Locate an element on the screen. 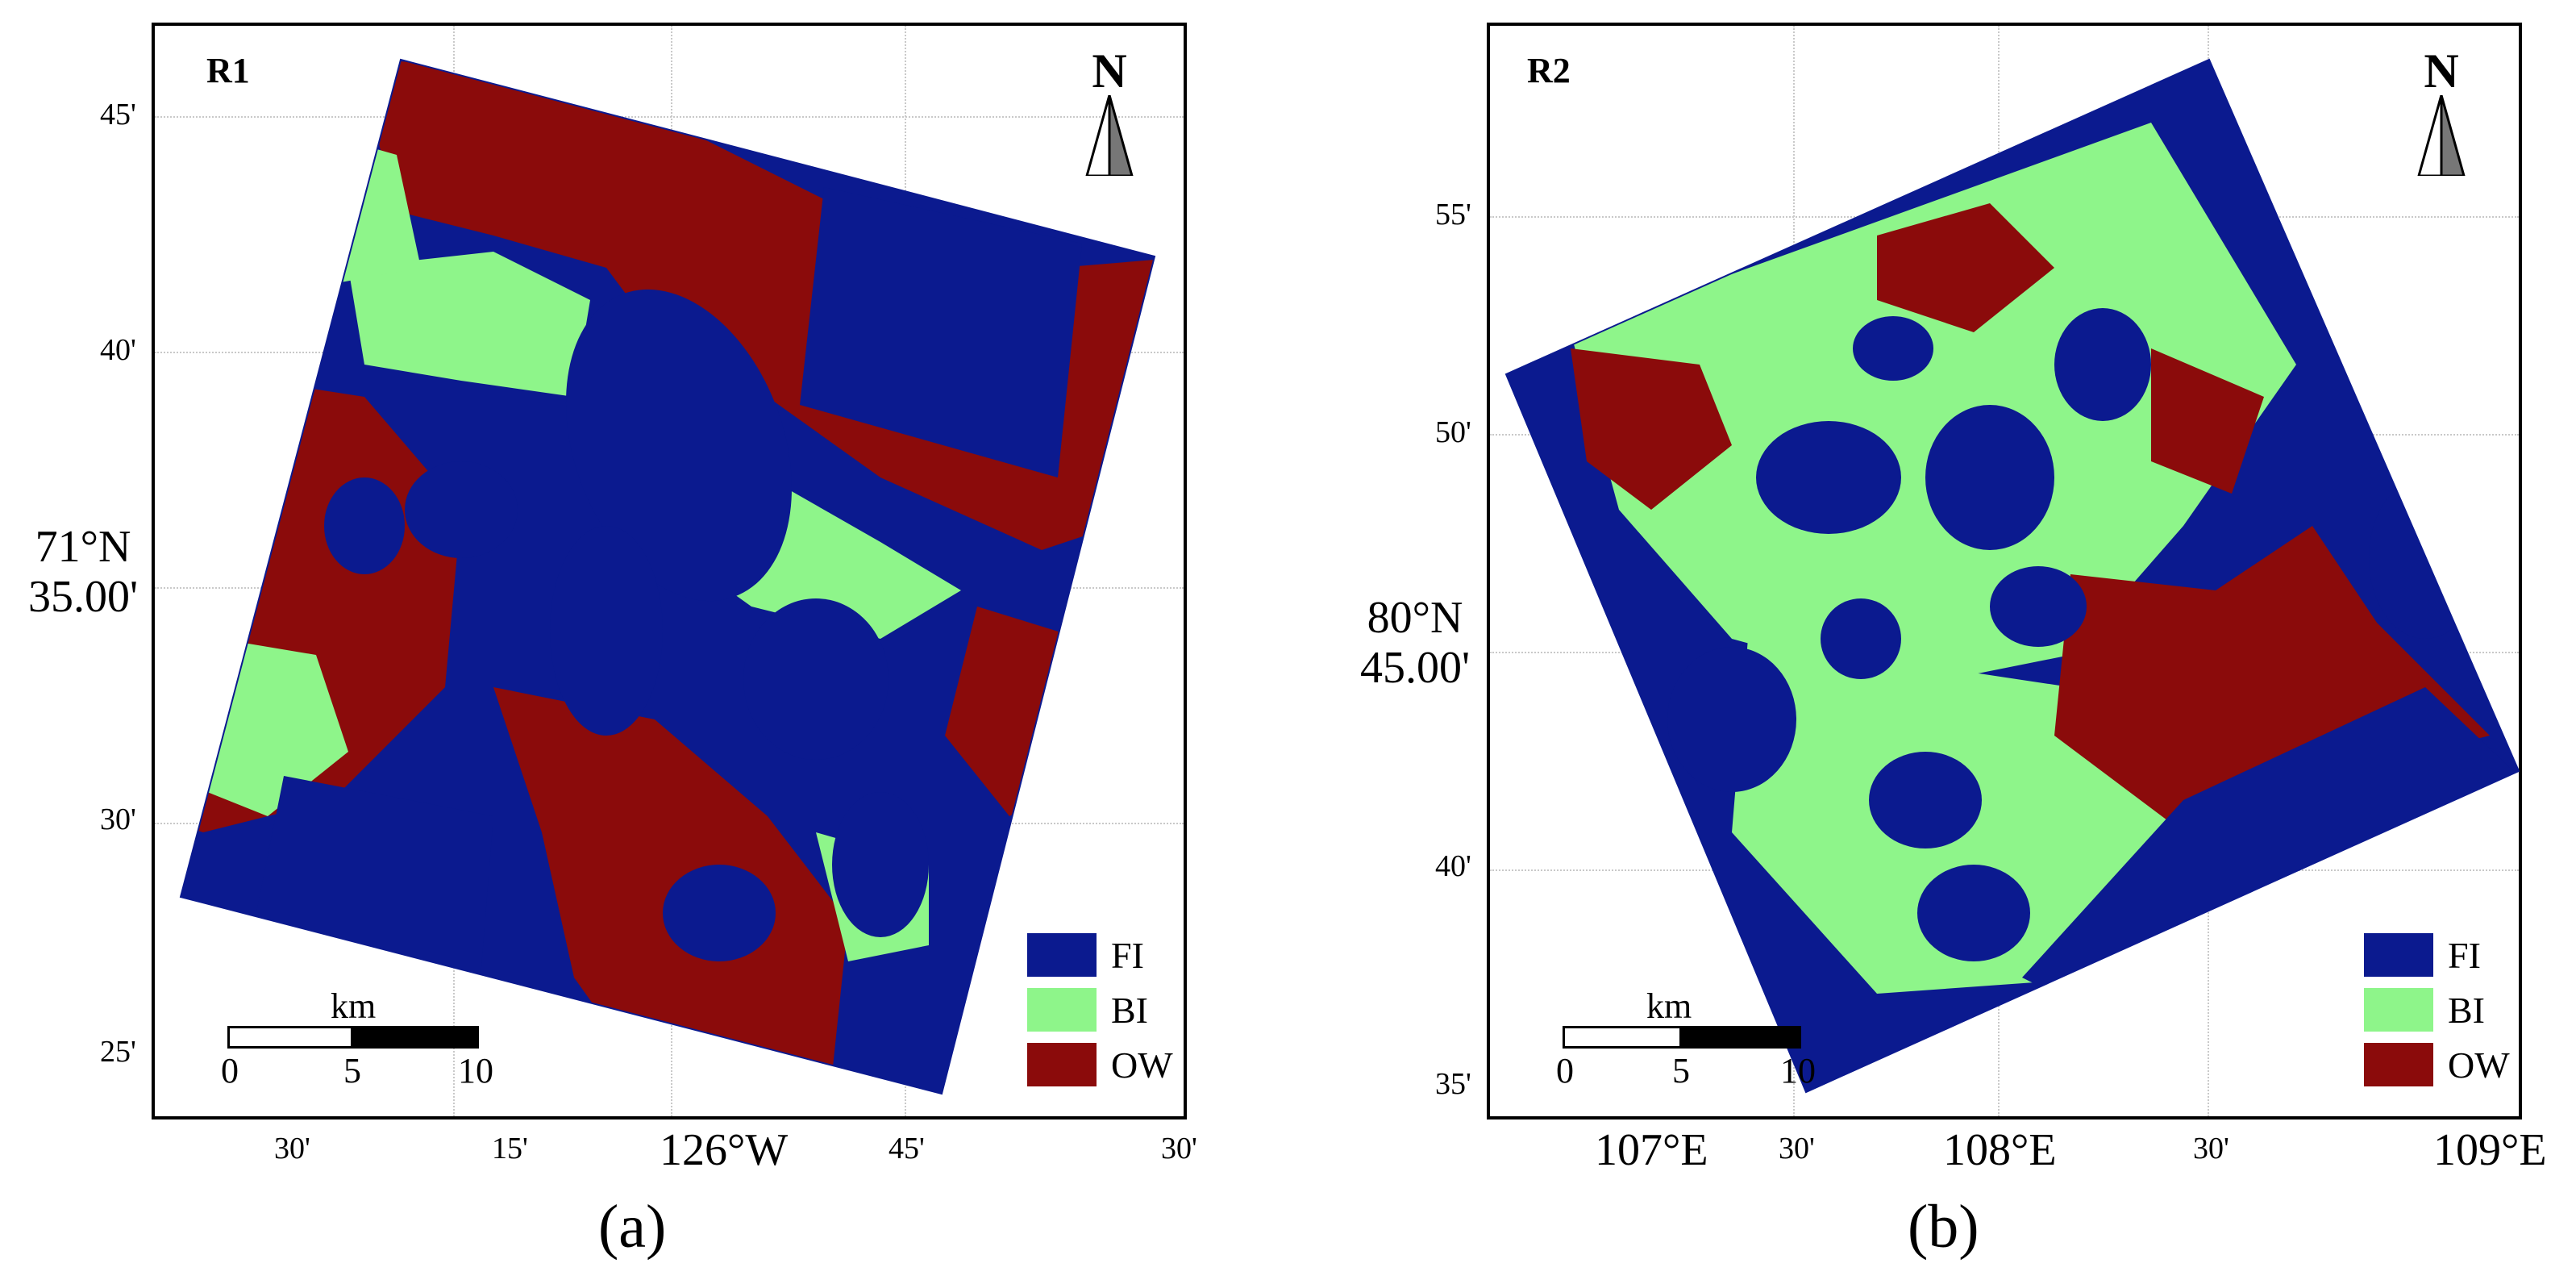 This screenshot has width=2576, height=1280. x-tick-15: 15' is located at coordinates (510, 1148).